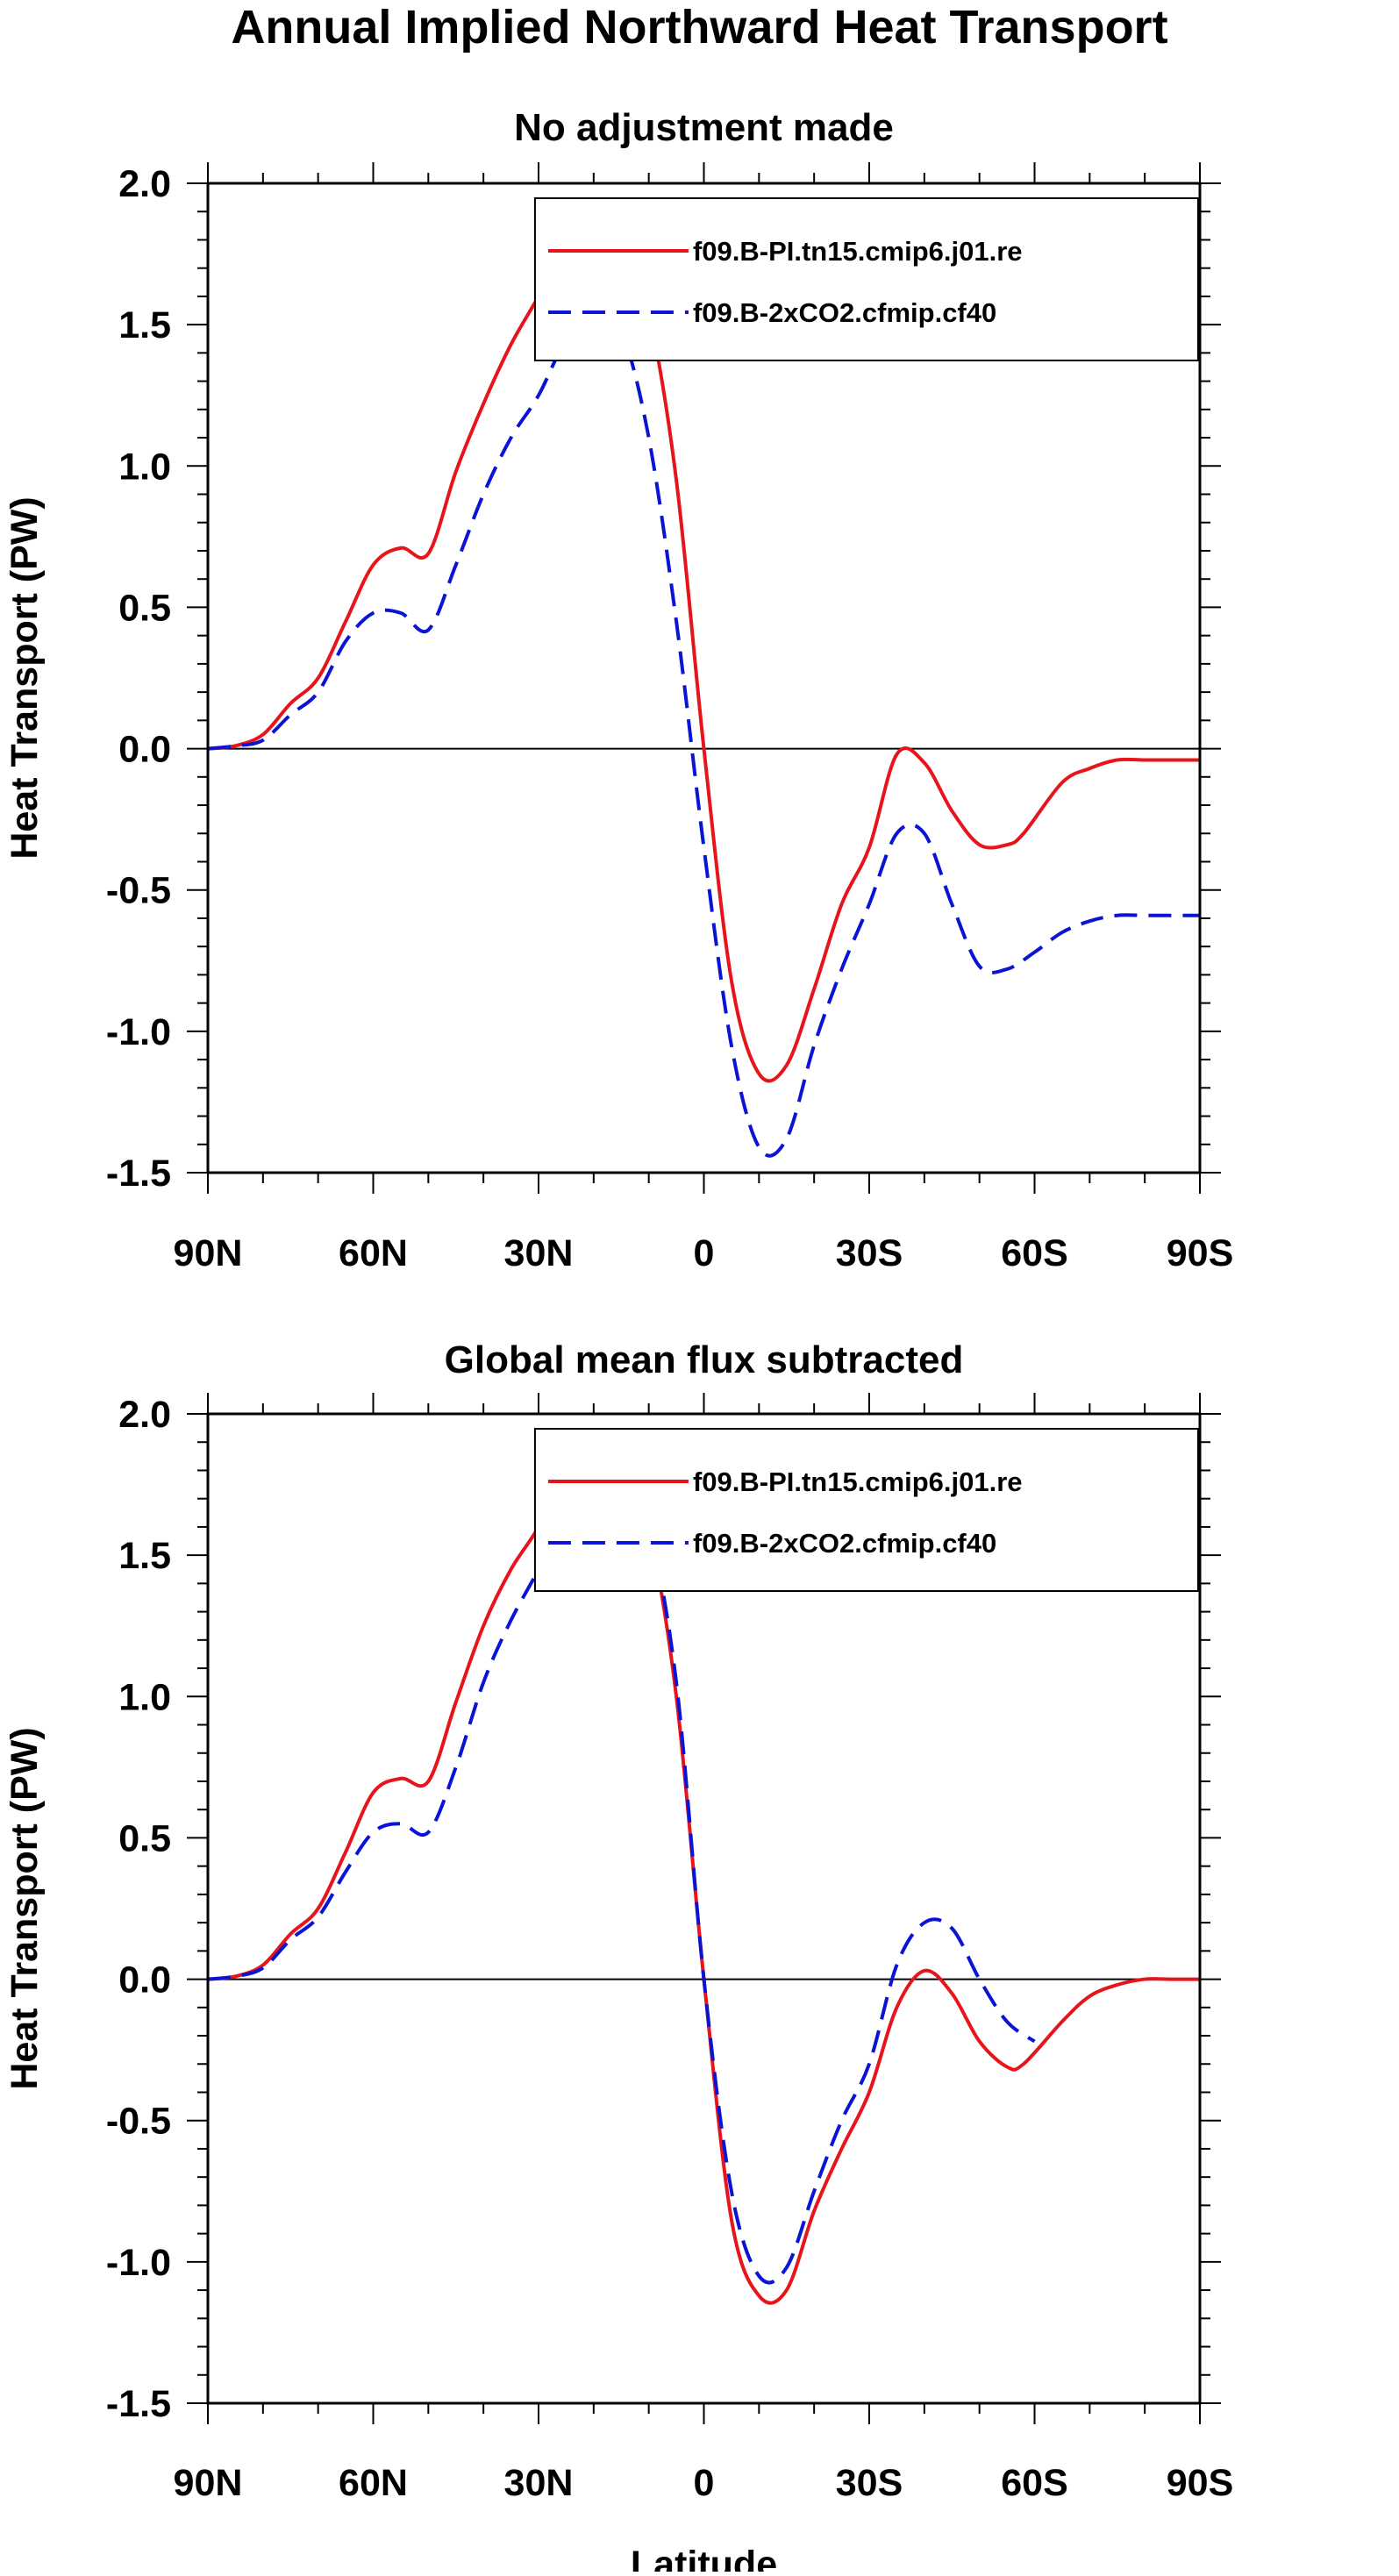 This screenshot has width=1399, height=2576. Describe the element at coordinates (699, 28) in the screenshot. I see `figure-title: Annual Implied Northward Heat Transport` at that location.